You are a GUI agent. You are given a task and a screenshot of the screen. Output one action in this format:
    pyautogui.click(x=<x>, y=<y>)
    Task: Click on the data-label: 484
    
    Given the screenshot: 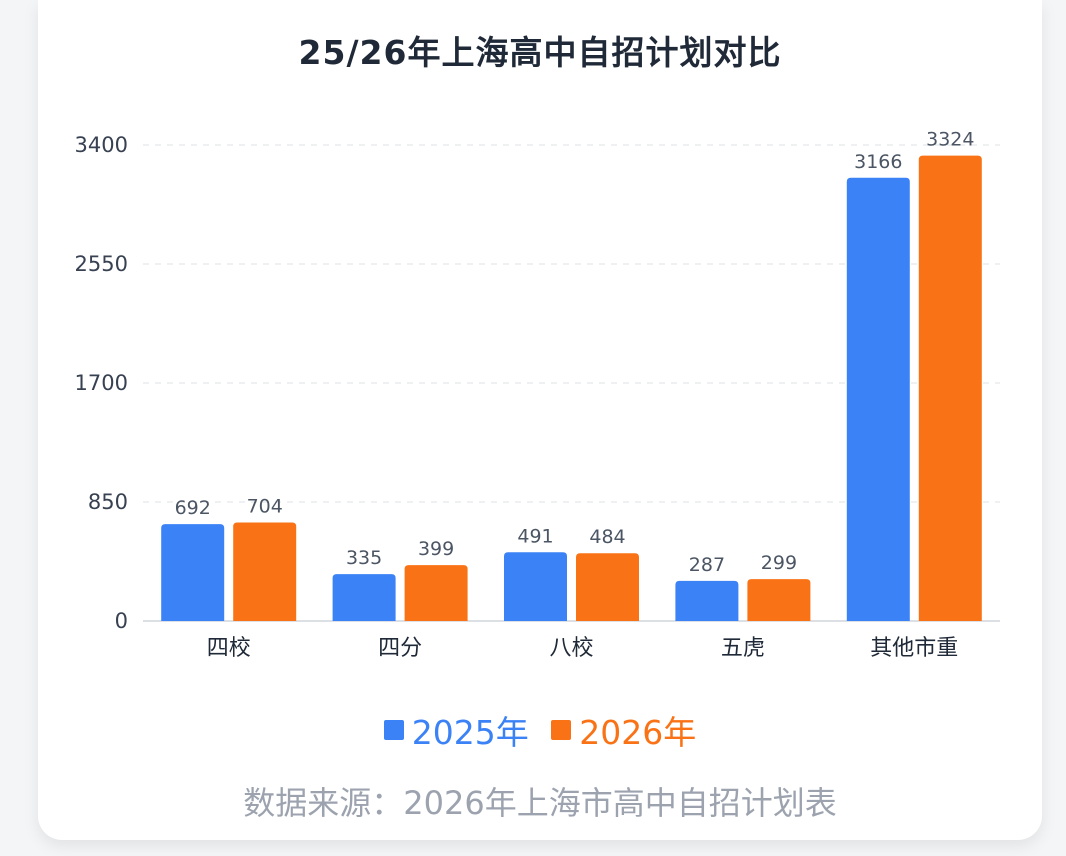 What is the action you would take?
    pyautogui.click(x=607, y=537)
    